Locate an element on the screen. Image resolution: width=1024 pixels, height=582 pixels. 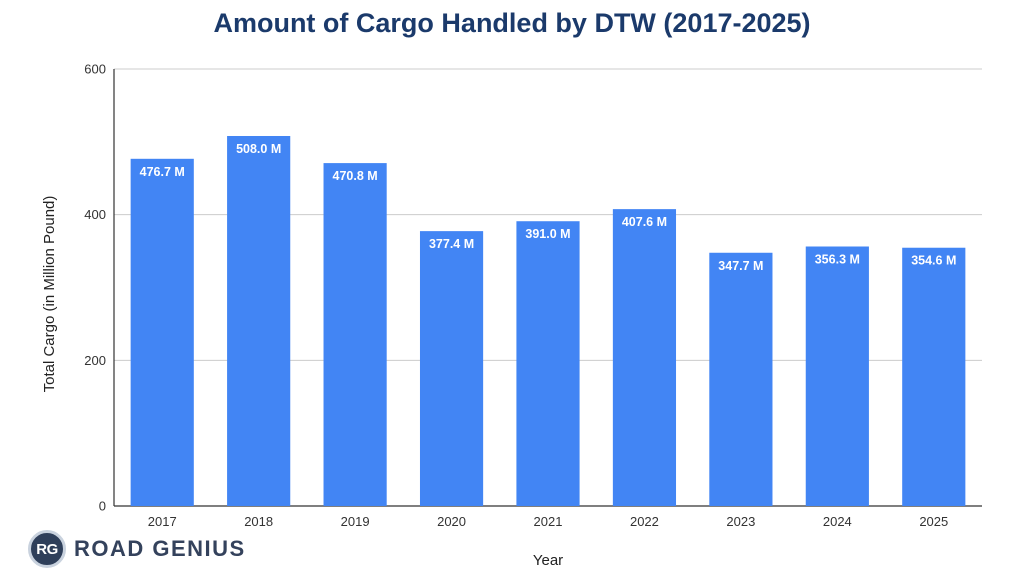
y-tick-label: 0 is located at coordinates (102, 506).